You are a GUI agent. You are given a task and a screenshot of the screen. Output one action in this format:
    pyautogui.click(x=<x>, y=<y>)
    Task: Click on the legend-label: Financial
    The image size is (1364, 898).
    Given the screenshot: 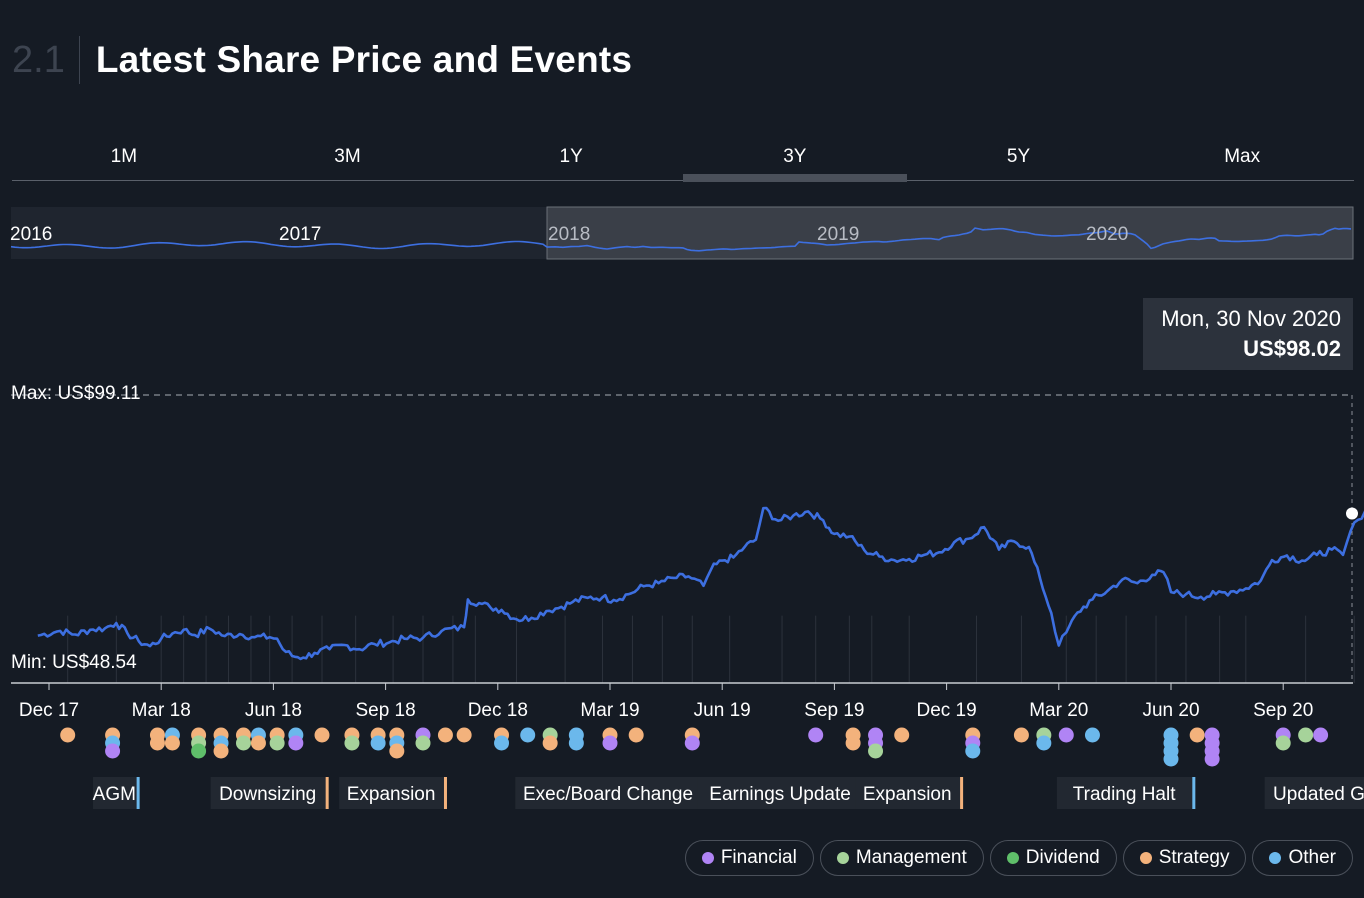 What is the action you would take?
    pyautogui.click(x=758, y=857)
    